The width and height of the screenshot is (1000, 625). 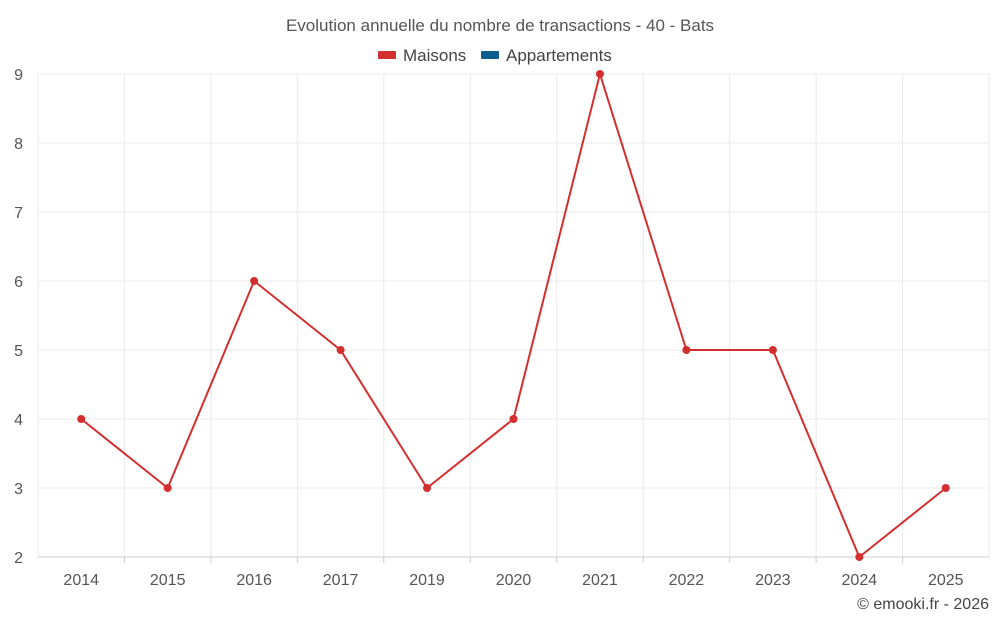 What do you see at coordinates (427, 580) in the screenshot?
I see `x-tick-label: 2019` at bounding box center [427, 580].